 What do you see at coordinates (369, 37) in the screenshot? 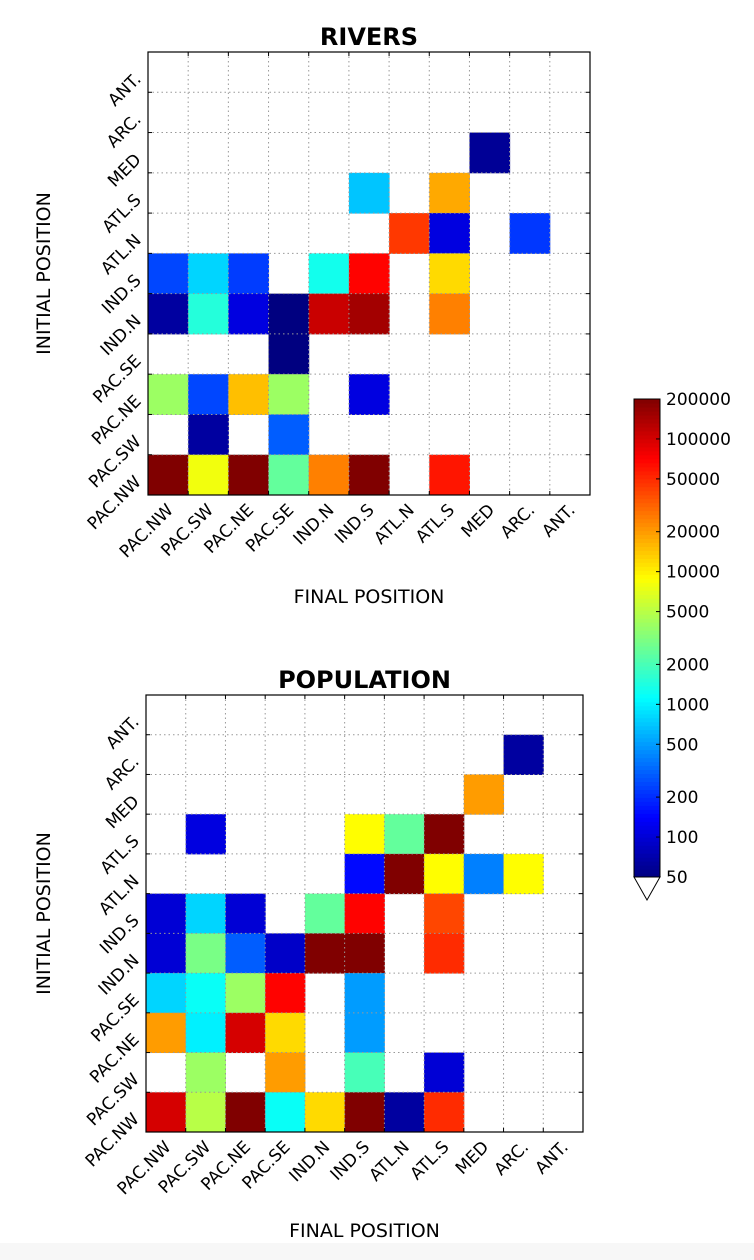
I see `chart-title: RIVERS` at bounding box center [369, 37].